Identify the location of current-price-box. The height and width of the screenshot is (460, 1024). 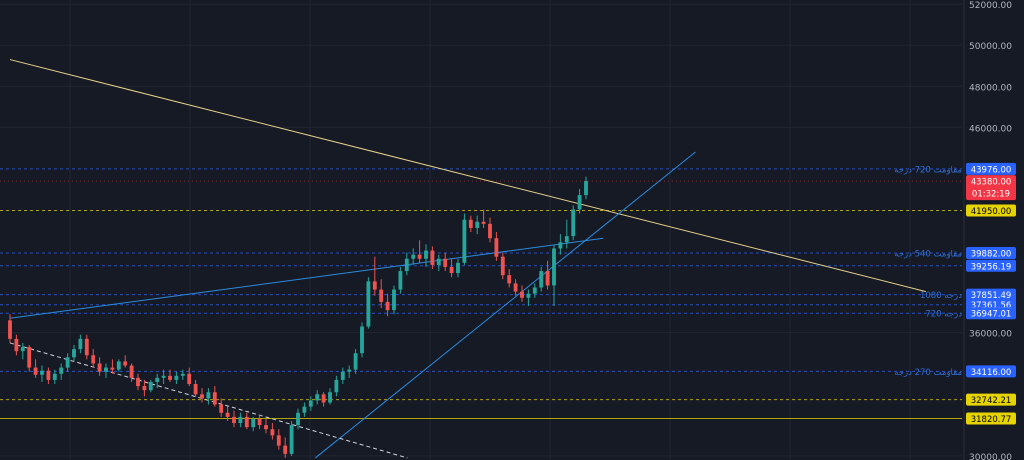
(991, 188).